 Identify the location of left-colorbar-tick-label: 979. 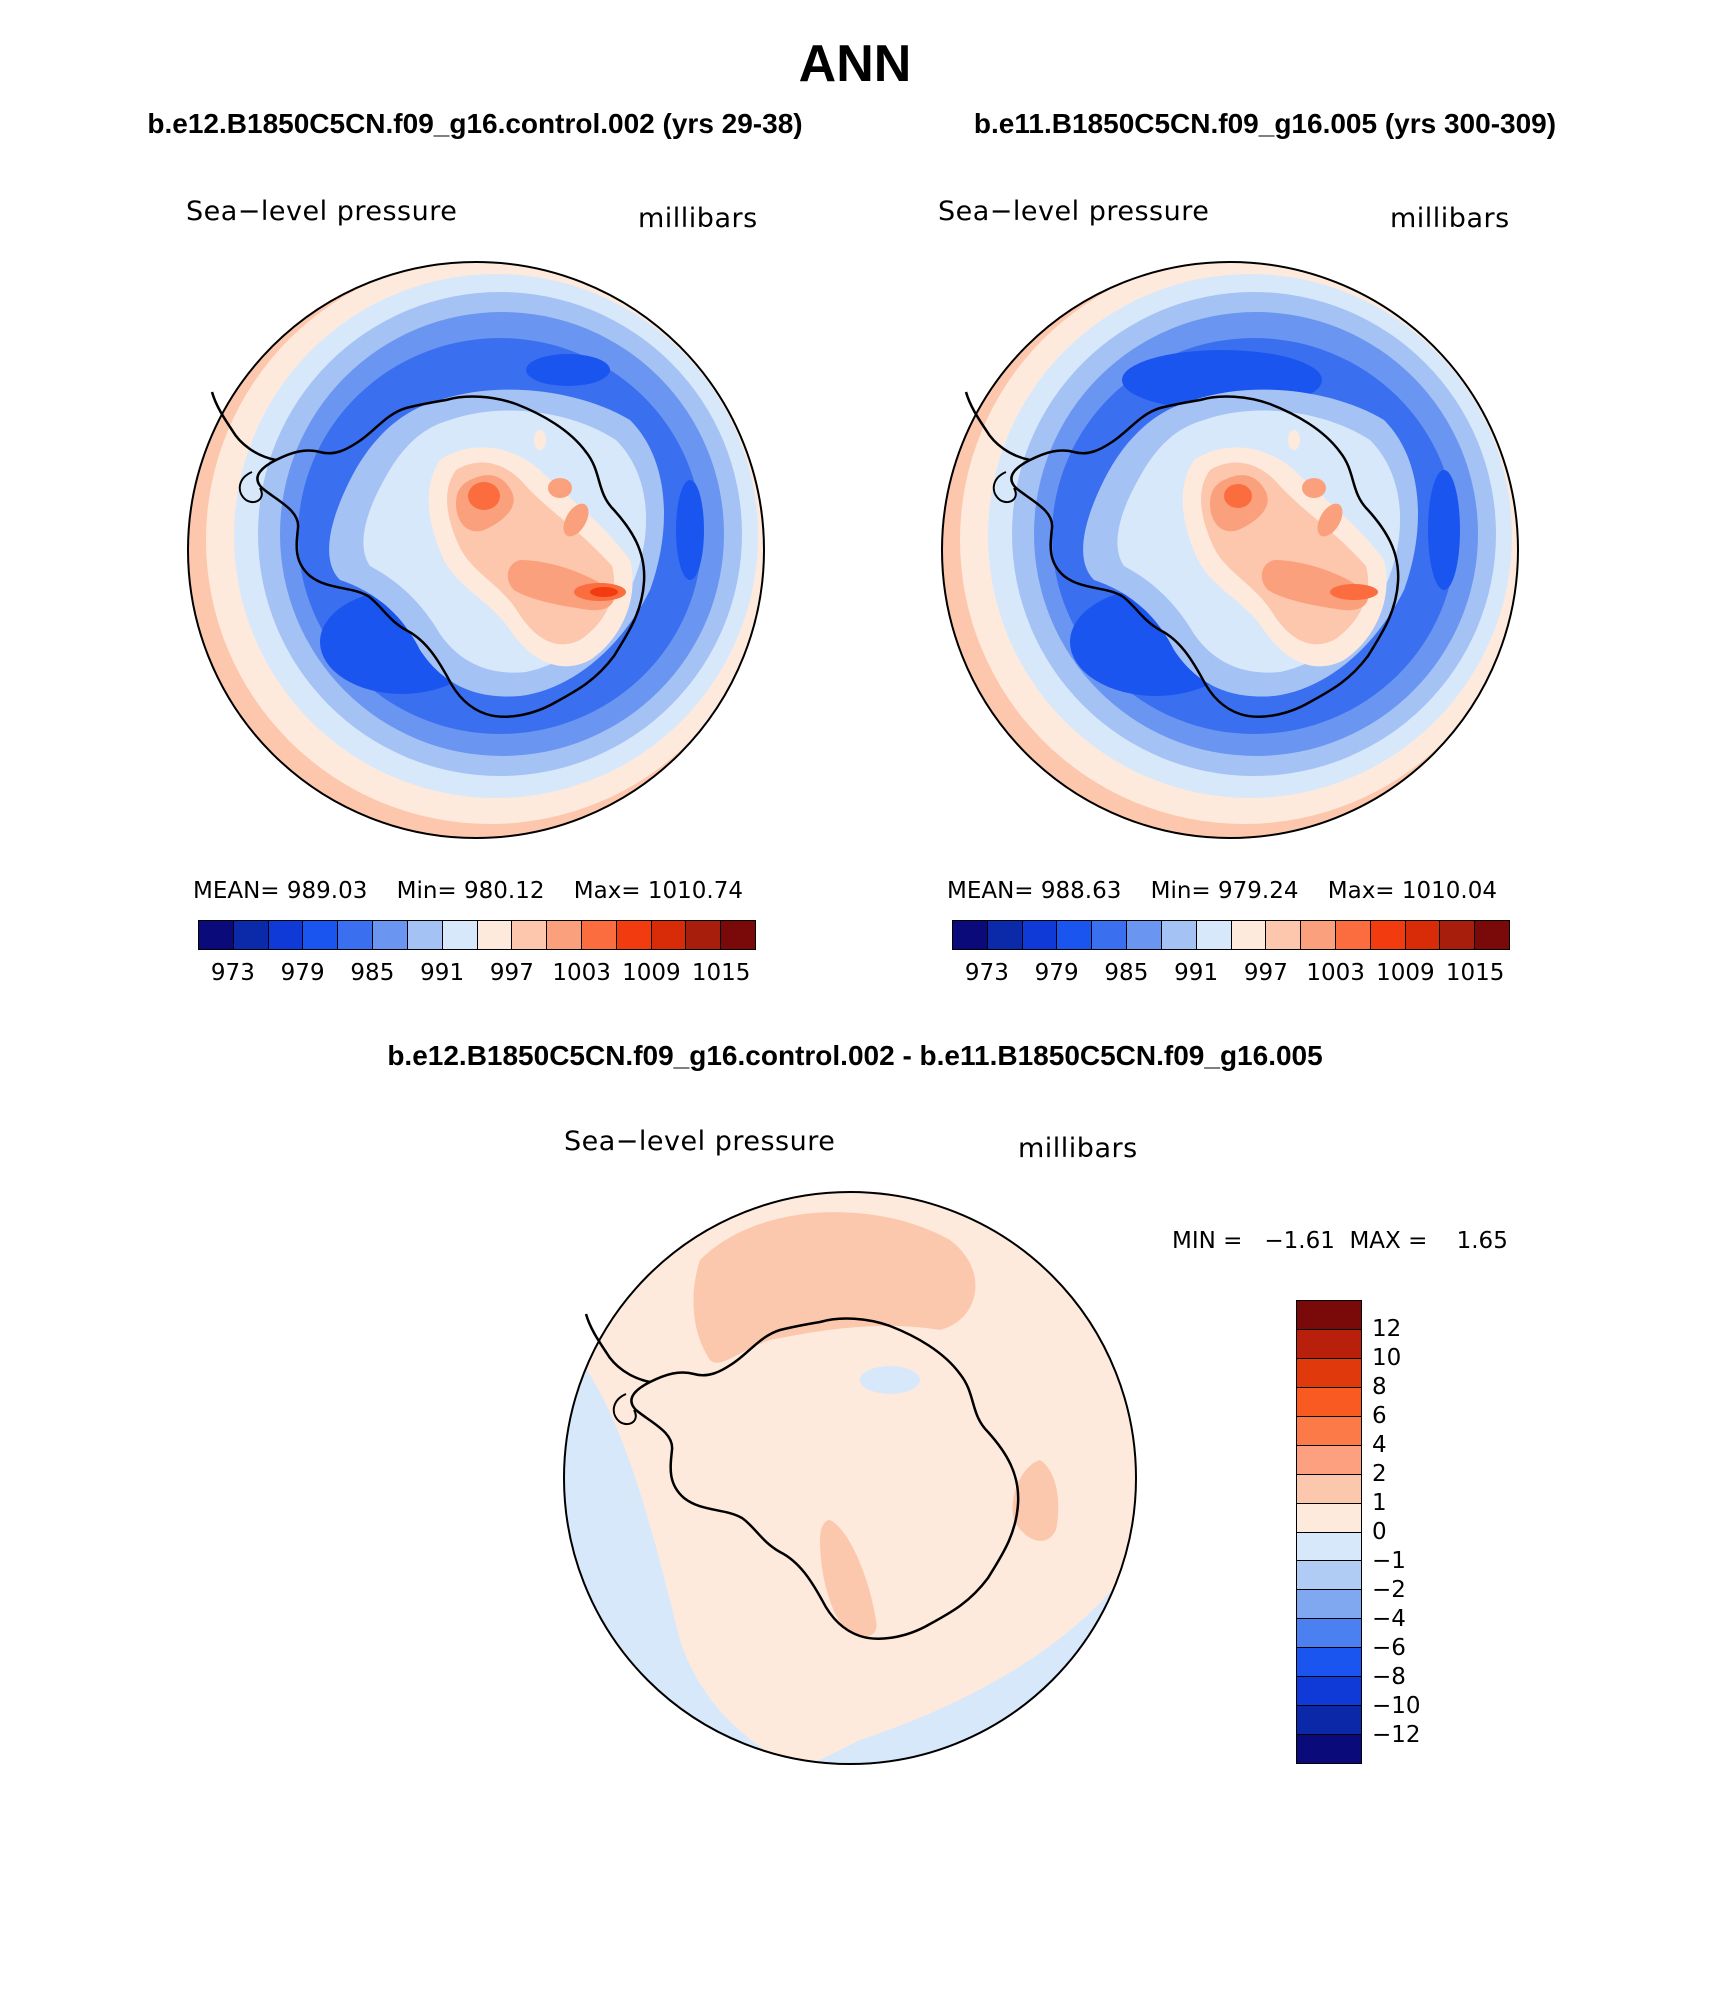
(302, 973).